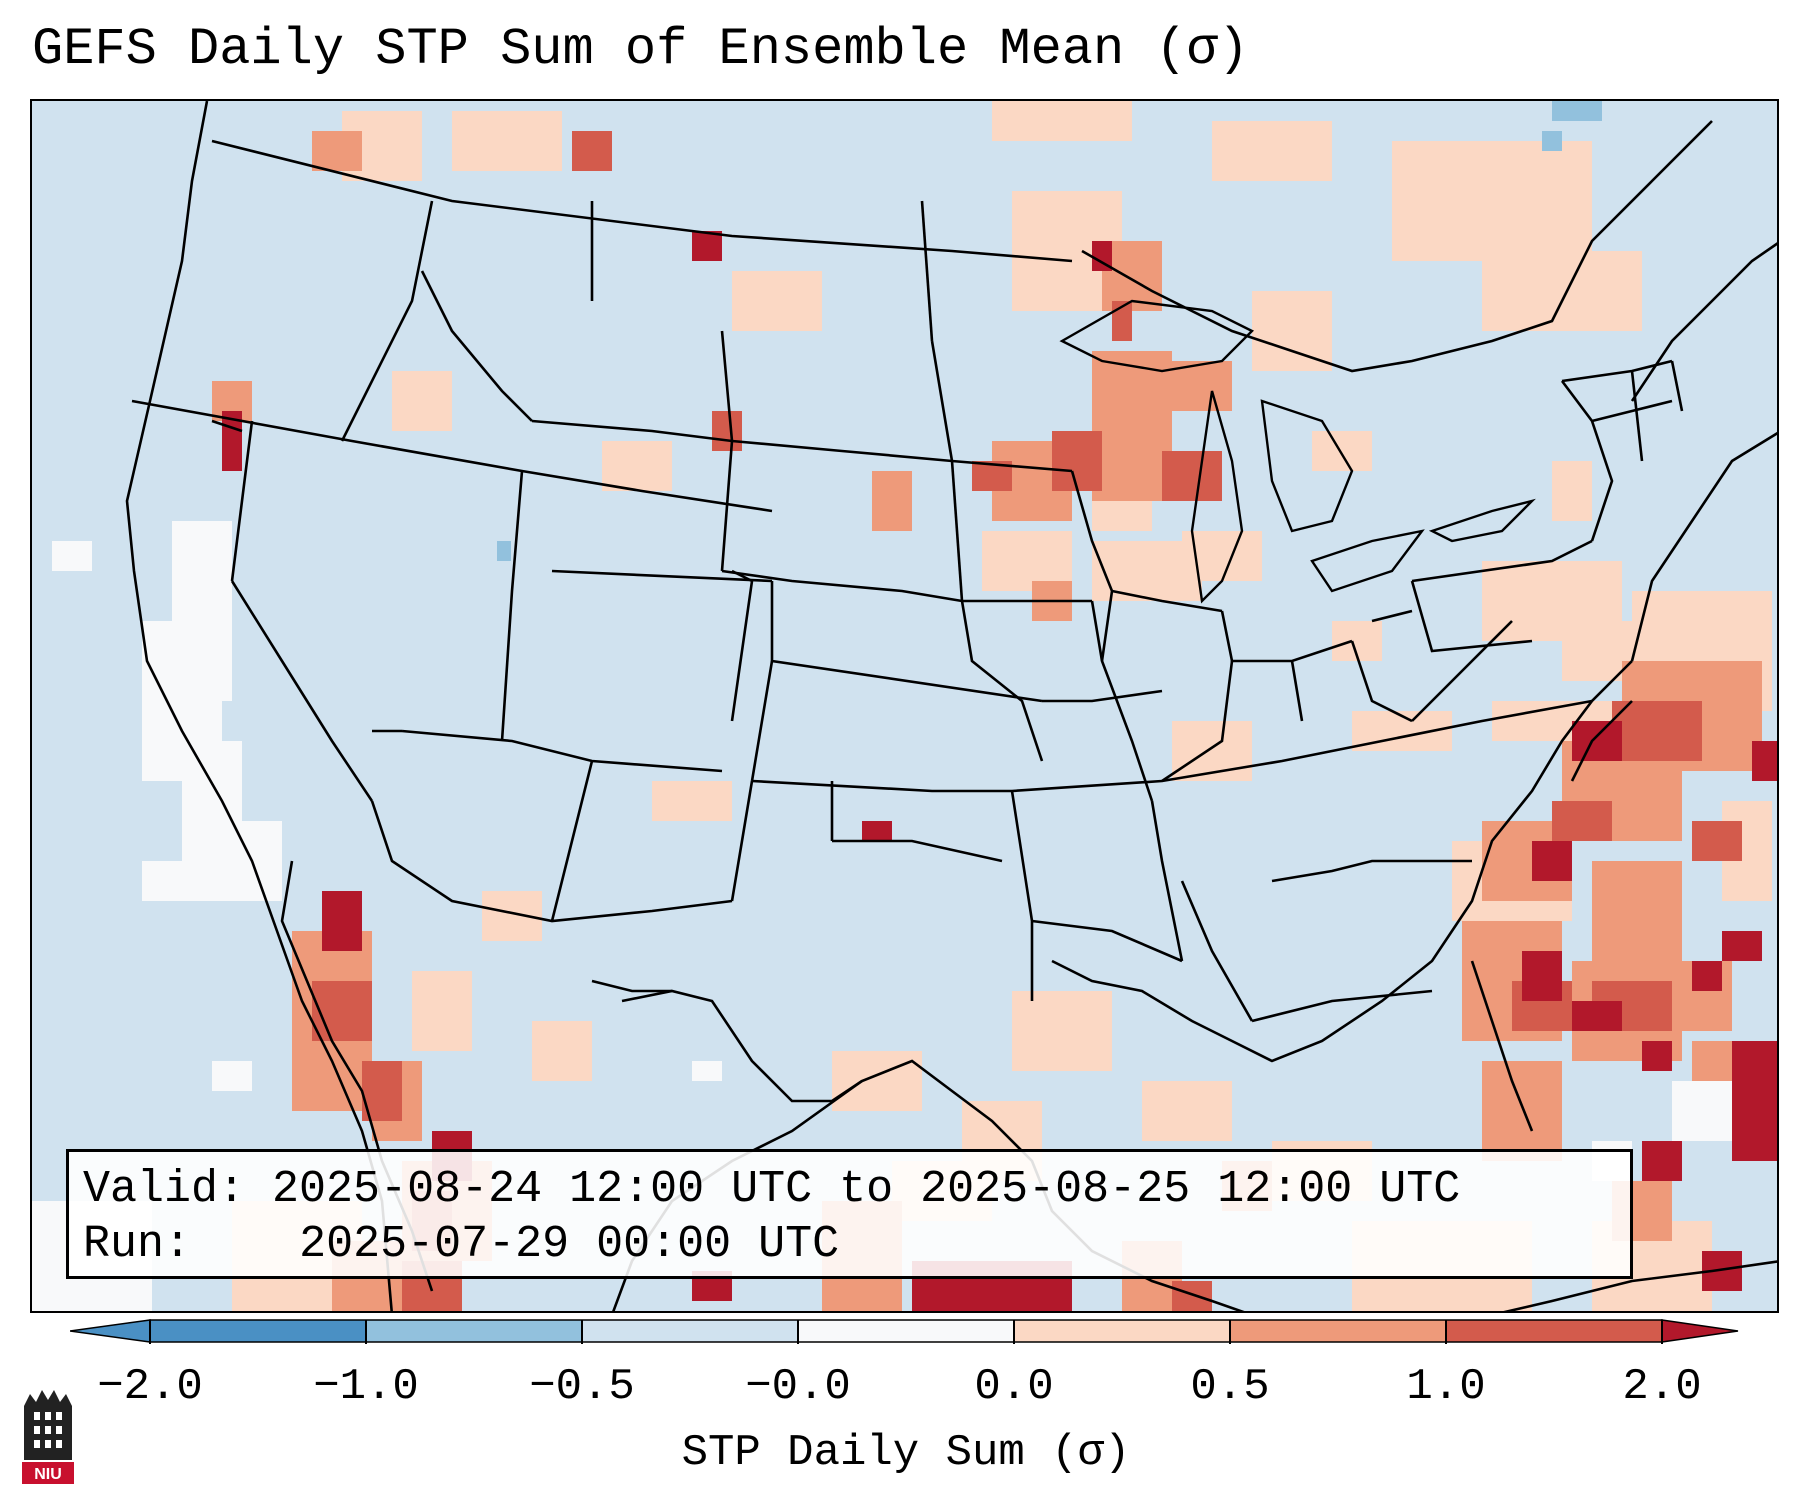 The image size is (1803, 1506). Describe the element at coordinates (1014, 1387) in the screenshot. I see `tick-label: 0.0` at that location.